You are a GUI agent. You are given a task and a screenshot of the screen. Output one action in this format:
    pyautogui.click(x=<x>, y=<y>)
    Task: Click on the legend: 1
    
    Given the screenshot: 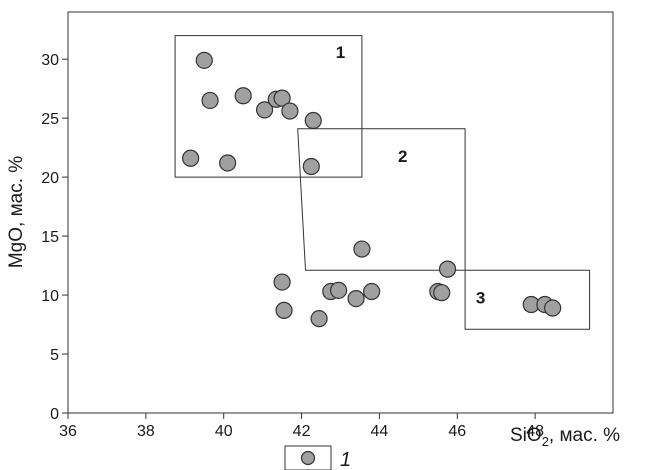 What is the action you would take?
    pyautogui.click(x=317, y=457)
    